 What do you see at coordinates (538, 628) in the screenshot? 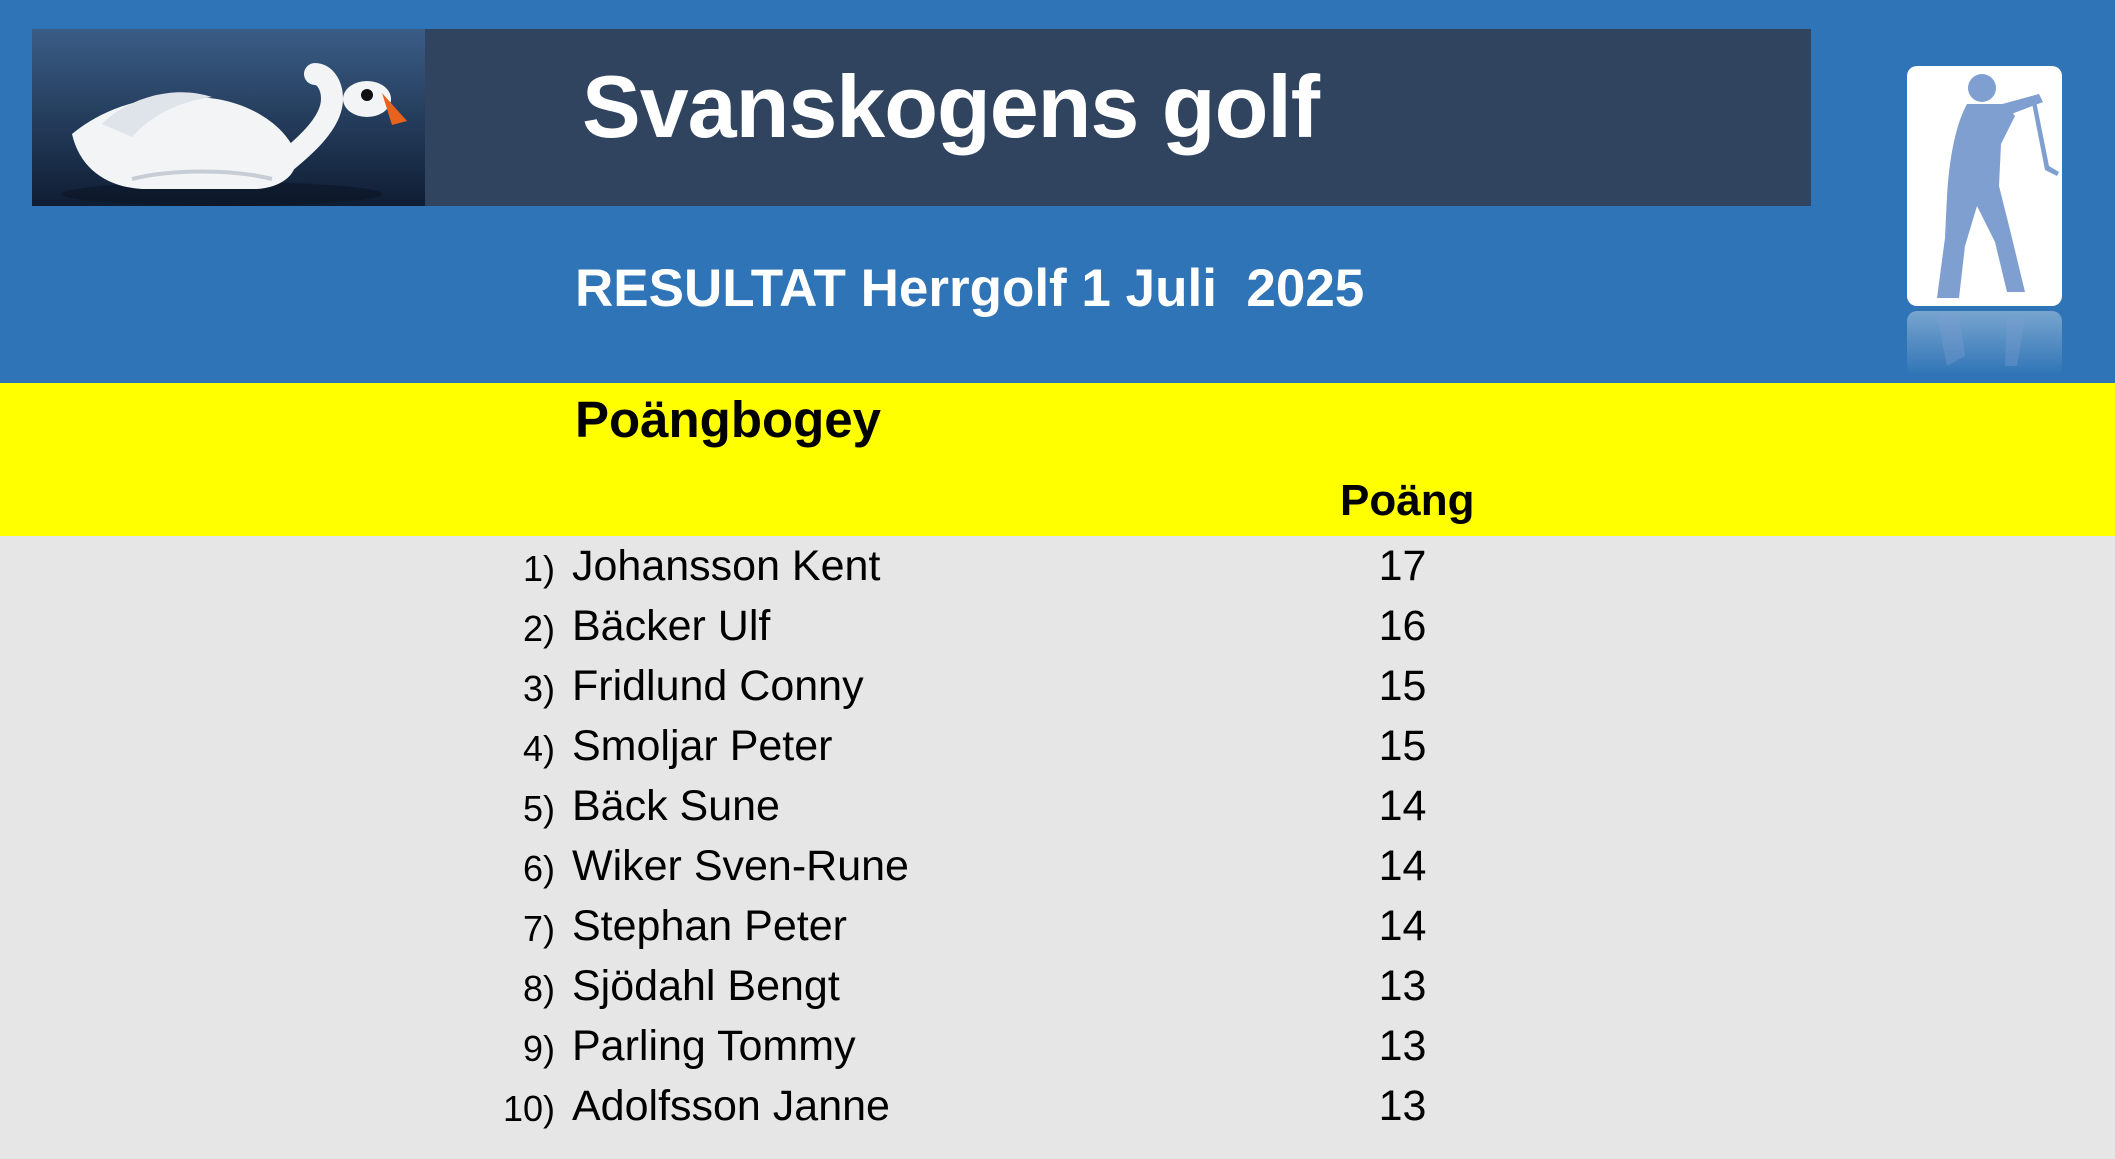
I see `rank-label: 2)` at bounding box center [538, 628].